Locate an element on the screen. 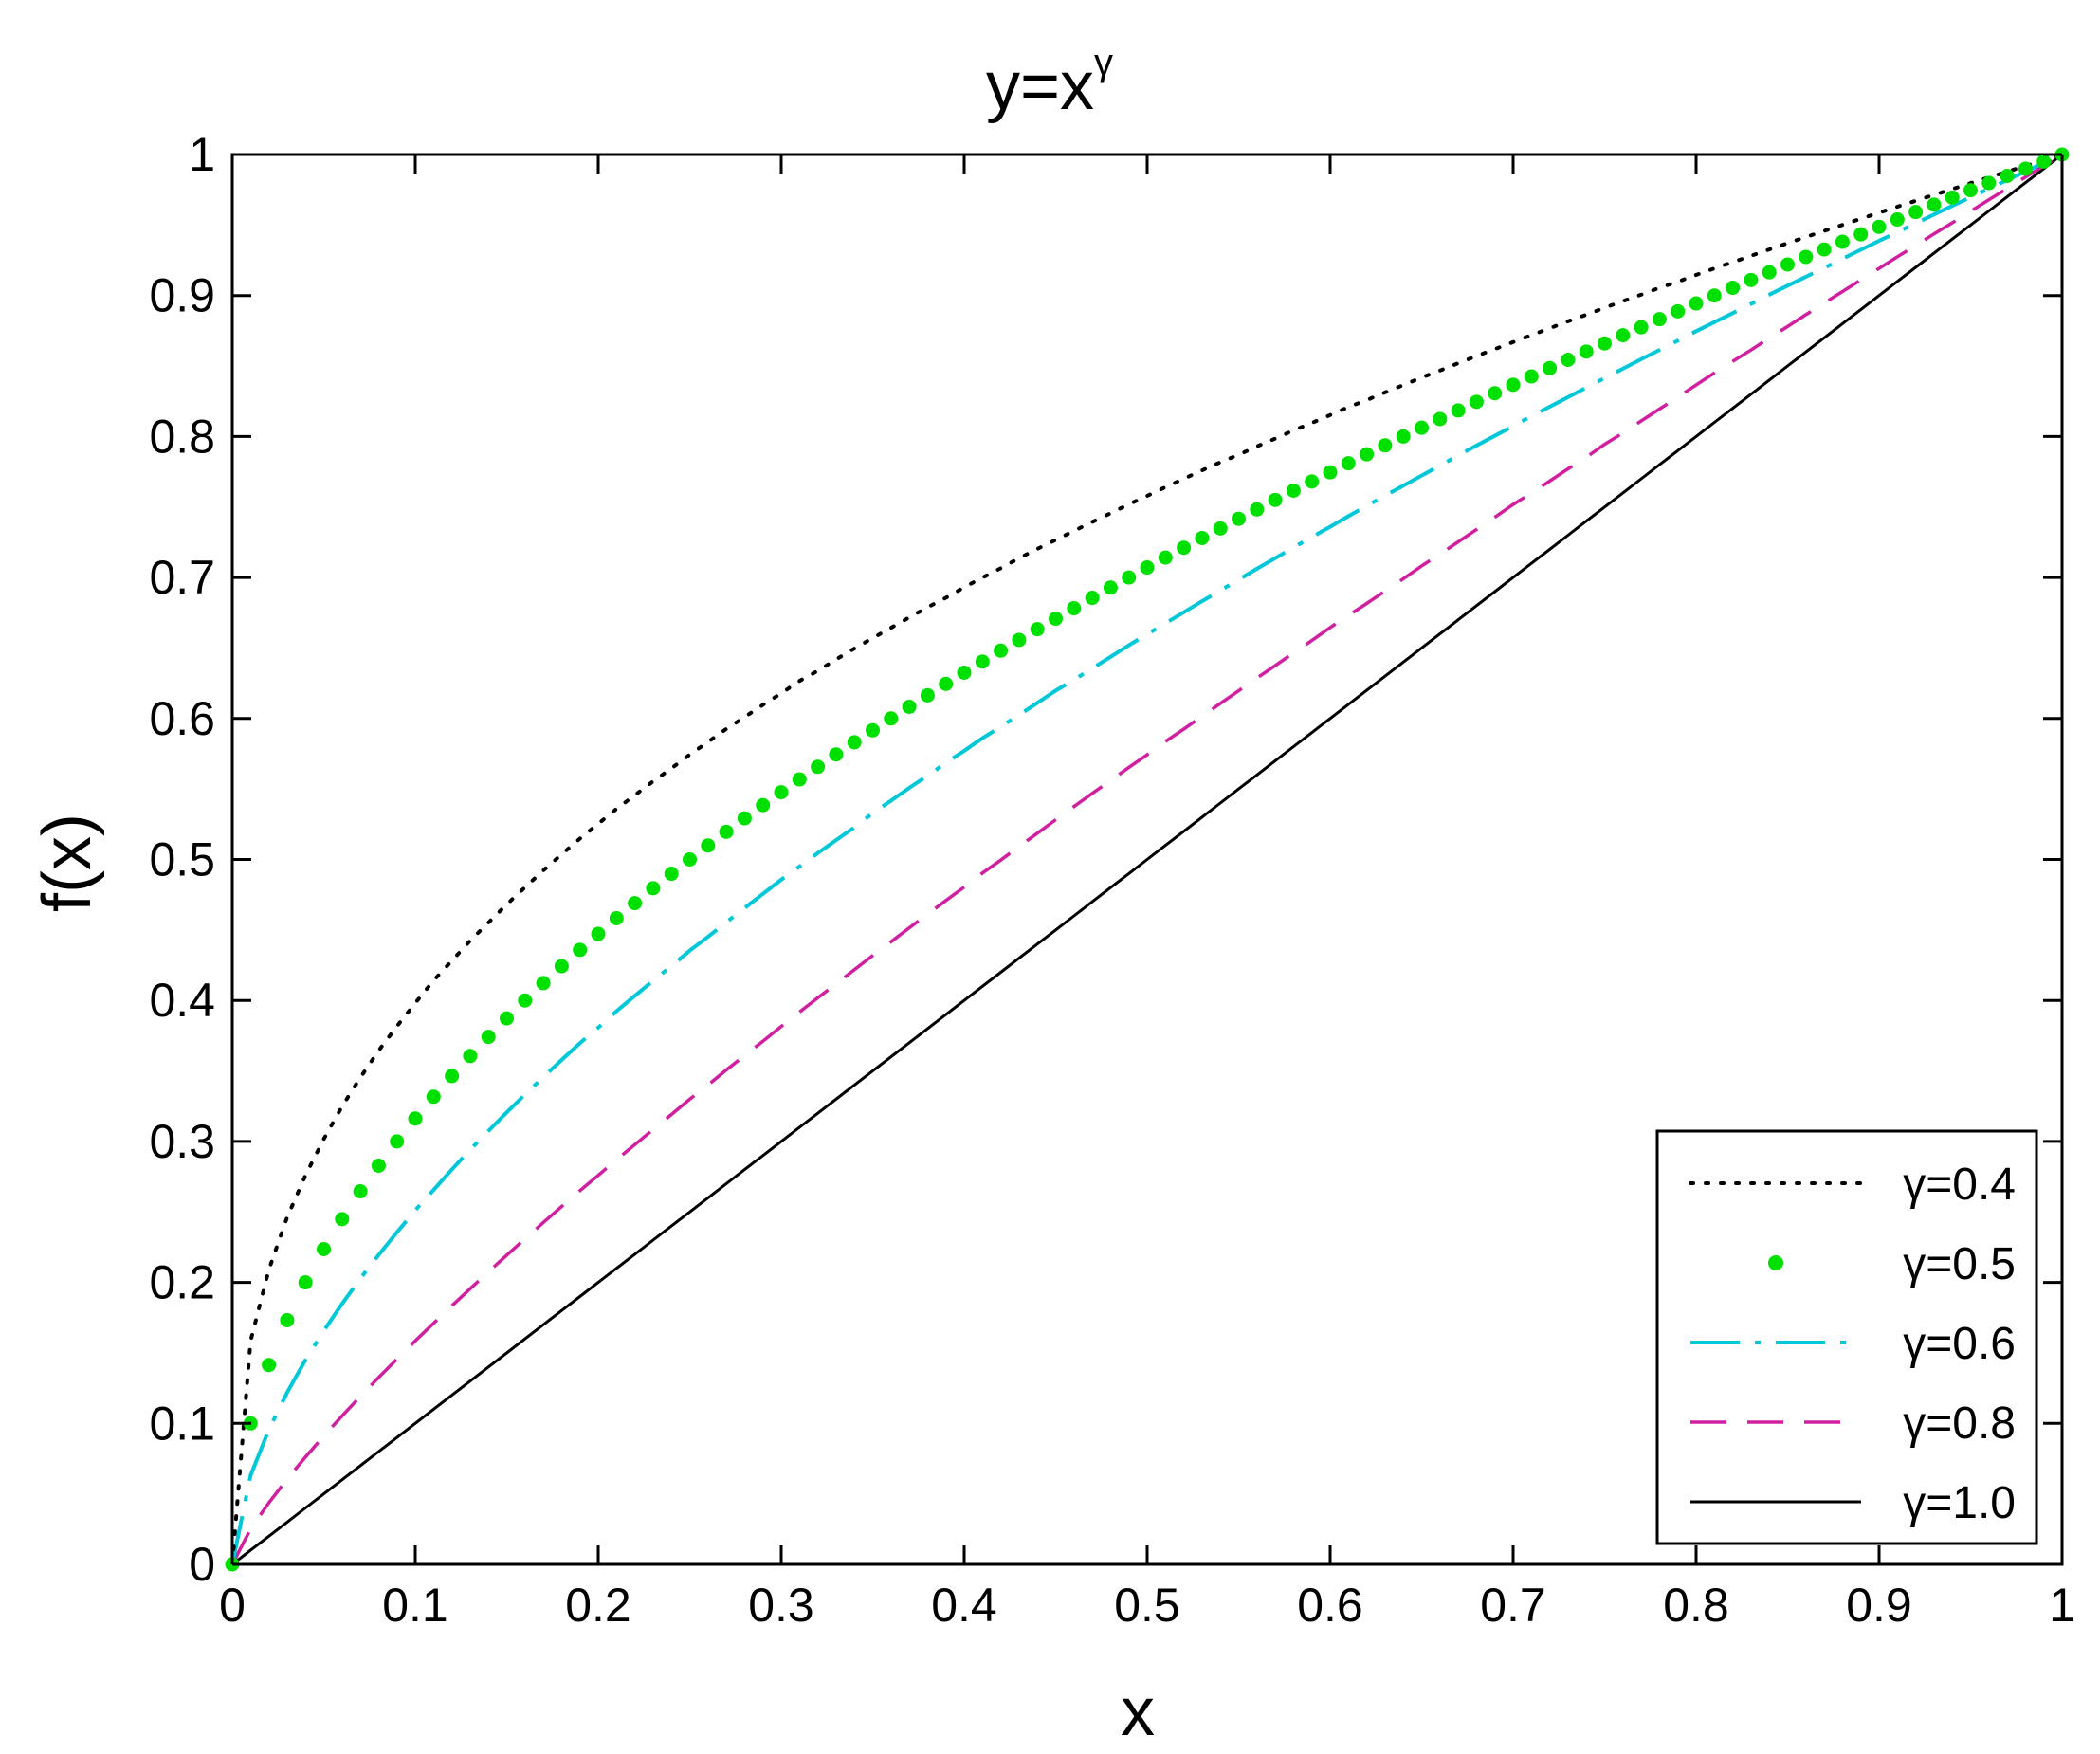 The width and height of the screenshot is (2100, 1754). x-tick-label-9: 0.9 is located at coordinates (1879, 1605).